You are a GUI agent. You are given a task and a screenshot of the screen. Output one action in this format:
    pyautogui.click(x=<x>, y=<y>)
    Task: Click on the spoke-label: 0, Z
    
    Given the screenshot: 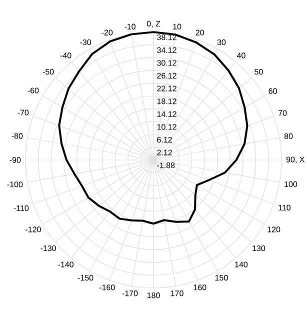 What is the action you would take?
    pyautogui.click(x=153, y=24)
    